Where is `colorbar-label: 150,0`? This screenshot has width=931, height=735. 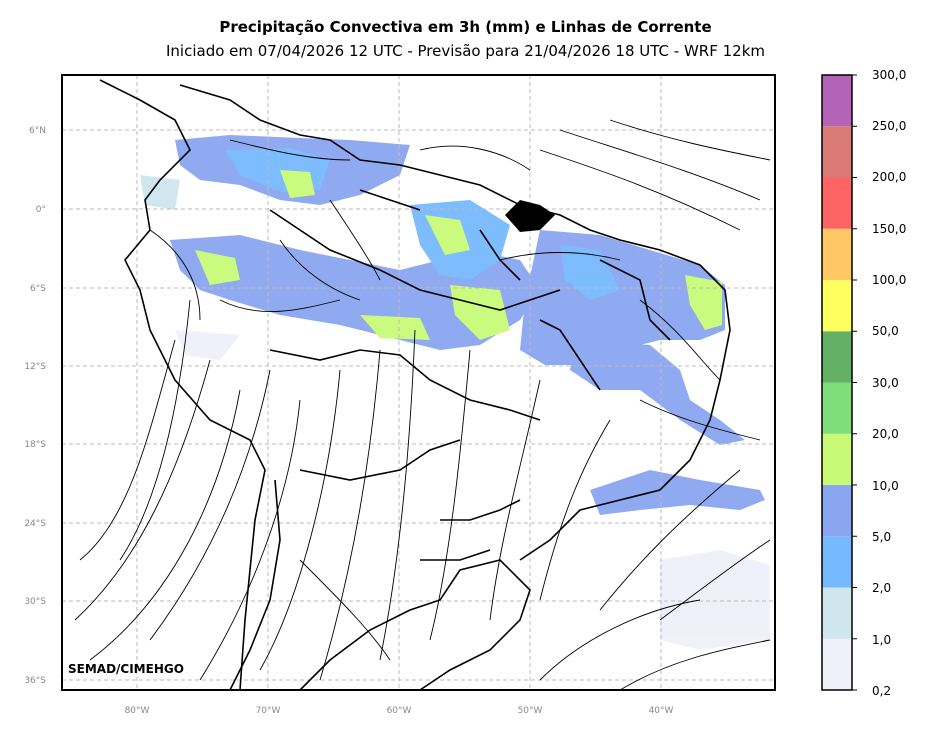 colorbar-label: 150,0 is located at coordinates (889, 229).